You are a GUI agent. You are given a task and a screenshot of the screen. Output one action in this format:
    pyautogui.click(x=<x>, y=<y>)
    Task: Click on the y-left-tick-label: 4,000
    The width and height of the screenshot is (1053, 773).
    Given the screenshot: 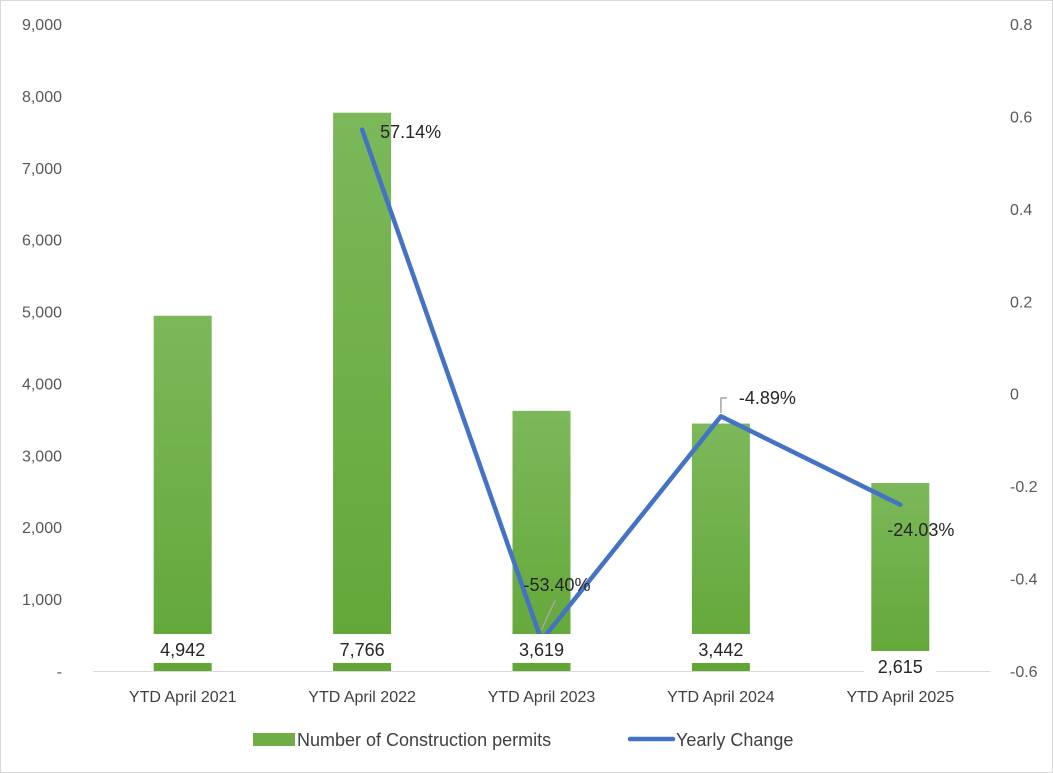 What is the action you would take?
    pyautogui.click(x=42, y=384)
    